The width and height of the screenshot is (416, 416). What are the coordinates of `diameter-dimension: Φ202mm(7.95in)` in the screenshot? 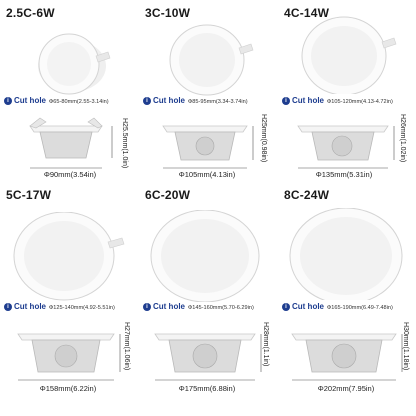 It's located at (346, 388).